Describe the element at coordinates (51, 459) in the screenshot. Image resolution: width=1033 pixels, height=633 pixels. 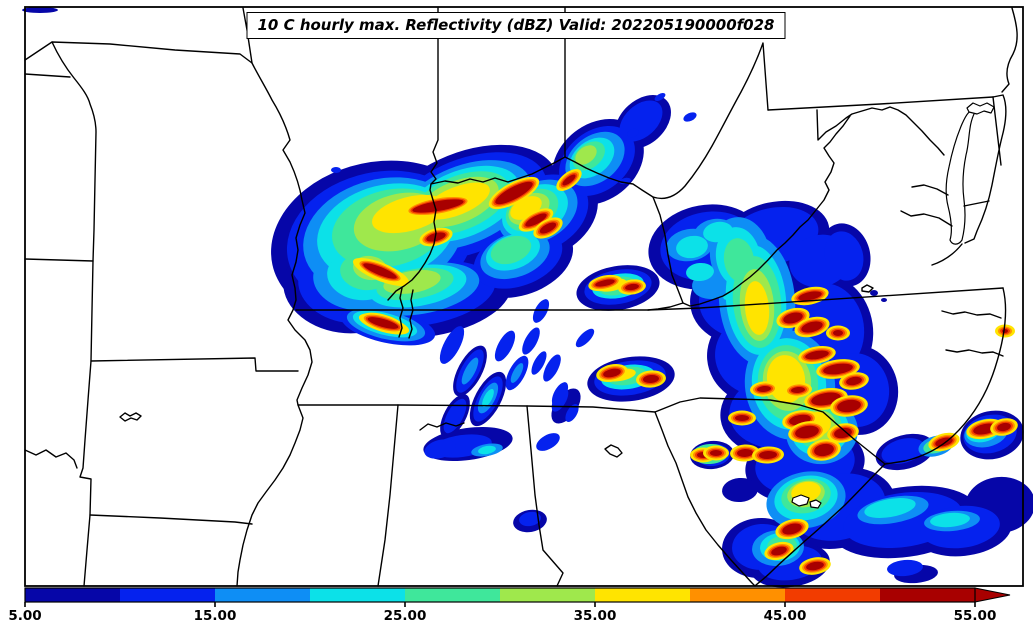
I see `red-river-border` at that location.